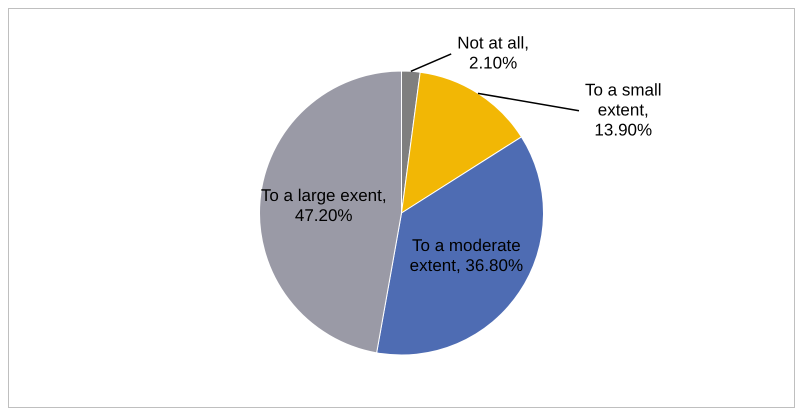 The width and height of the screenshot is (801, 414). I want to click on slice-label: To a moderate extent, 36.80%, so click(467, 256).